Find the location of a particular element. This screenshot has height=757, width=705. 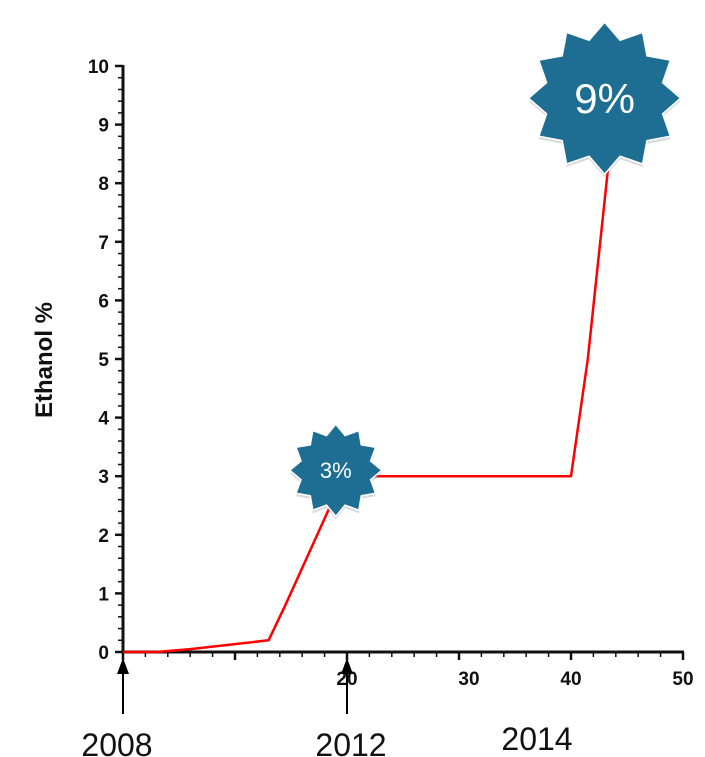

y-tick-label: 5 is located at coordinates (103, 360).